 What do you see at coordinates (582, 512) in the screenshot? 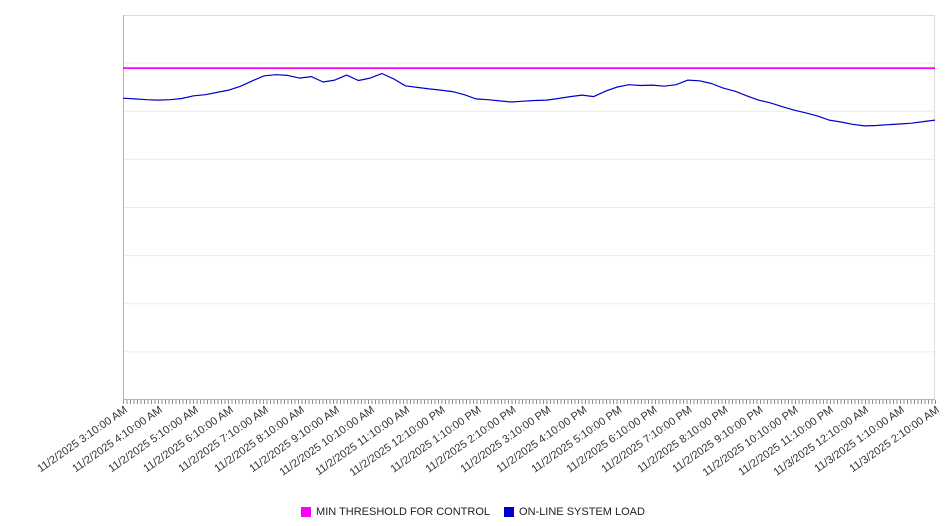
I see `legend-label: ON-LINE SYSTEM LOAD` at bounding box center [582, 512].